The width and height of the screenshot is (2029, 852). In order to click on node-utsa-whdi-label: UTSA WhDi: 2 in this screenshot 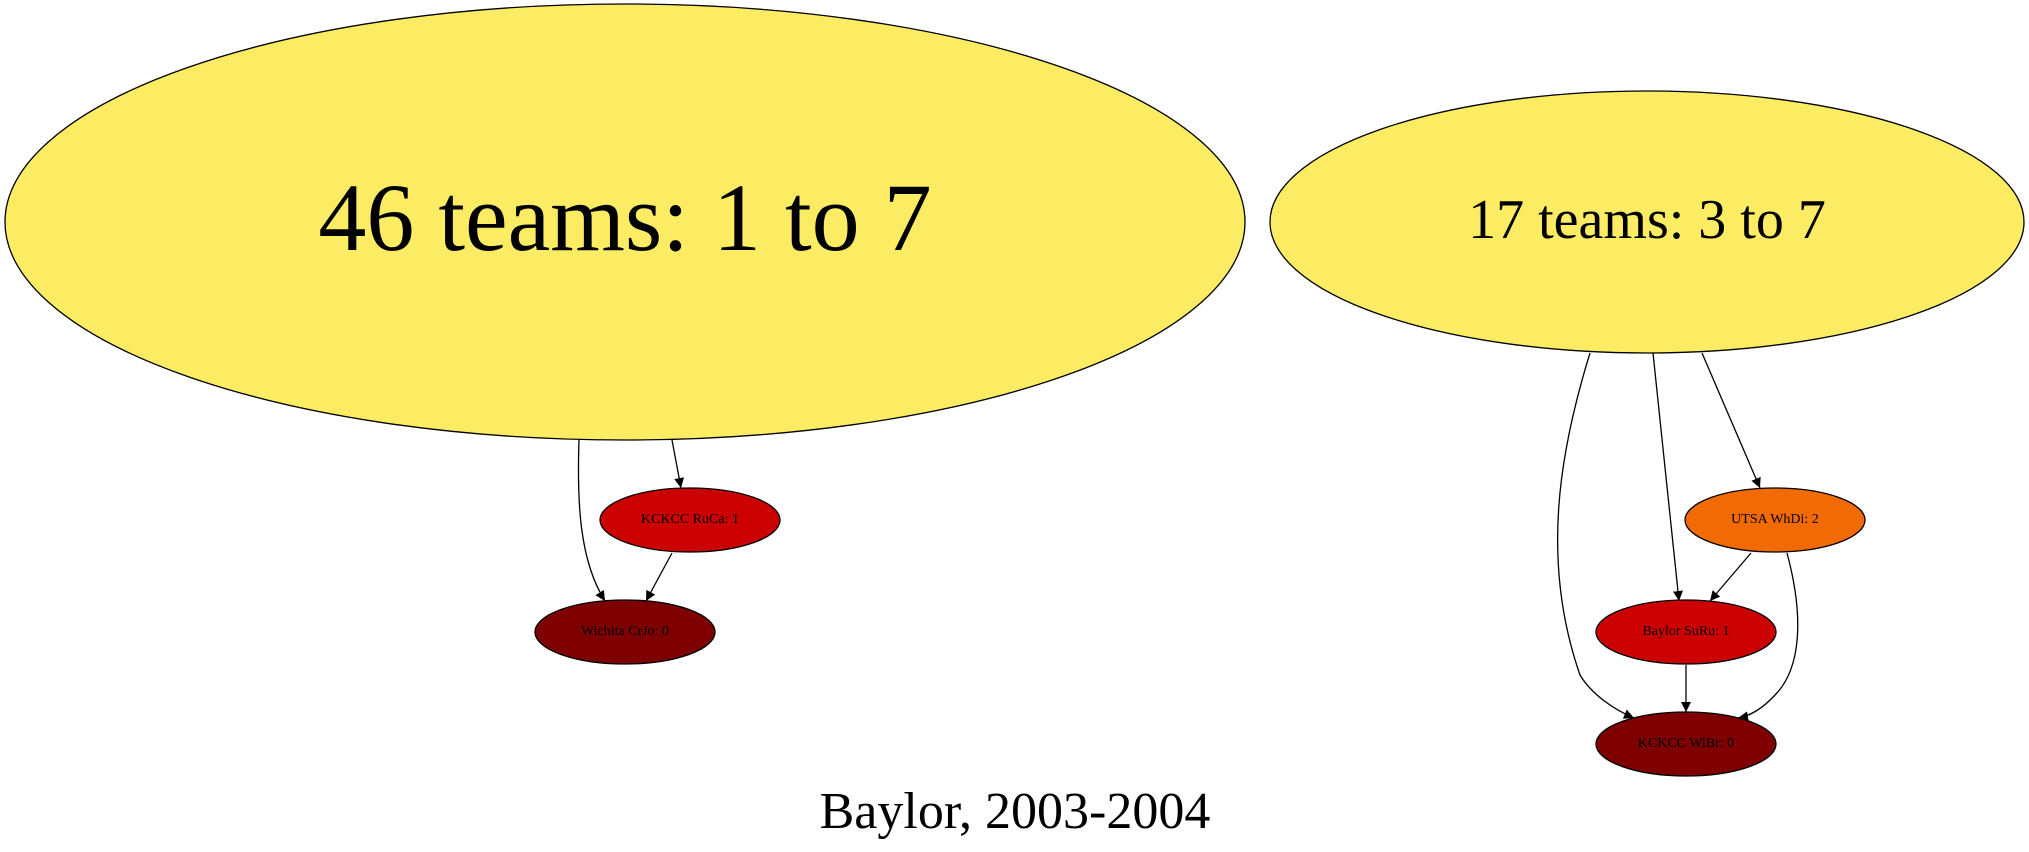, I will do `click(1775, 519)`.